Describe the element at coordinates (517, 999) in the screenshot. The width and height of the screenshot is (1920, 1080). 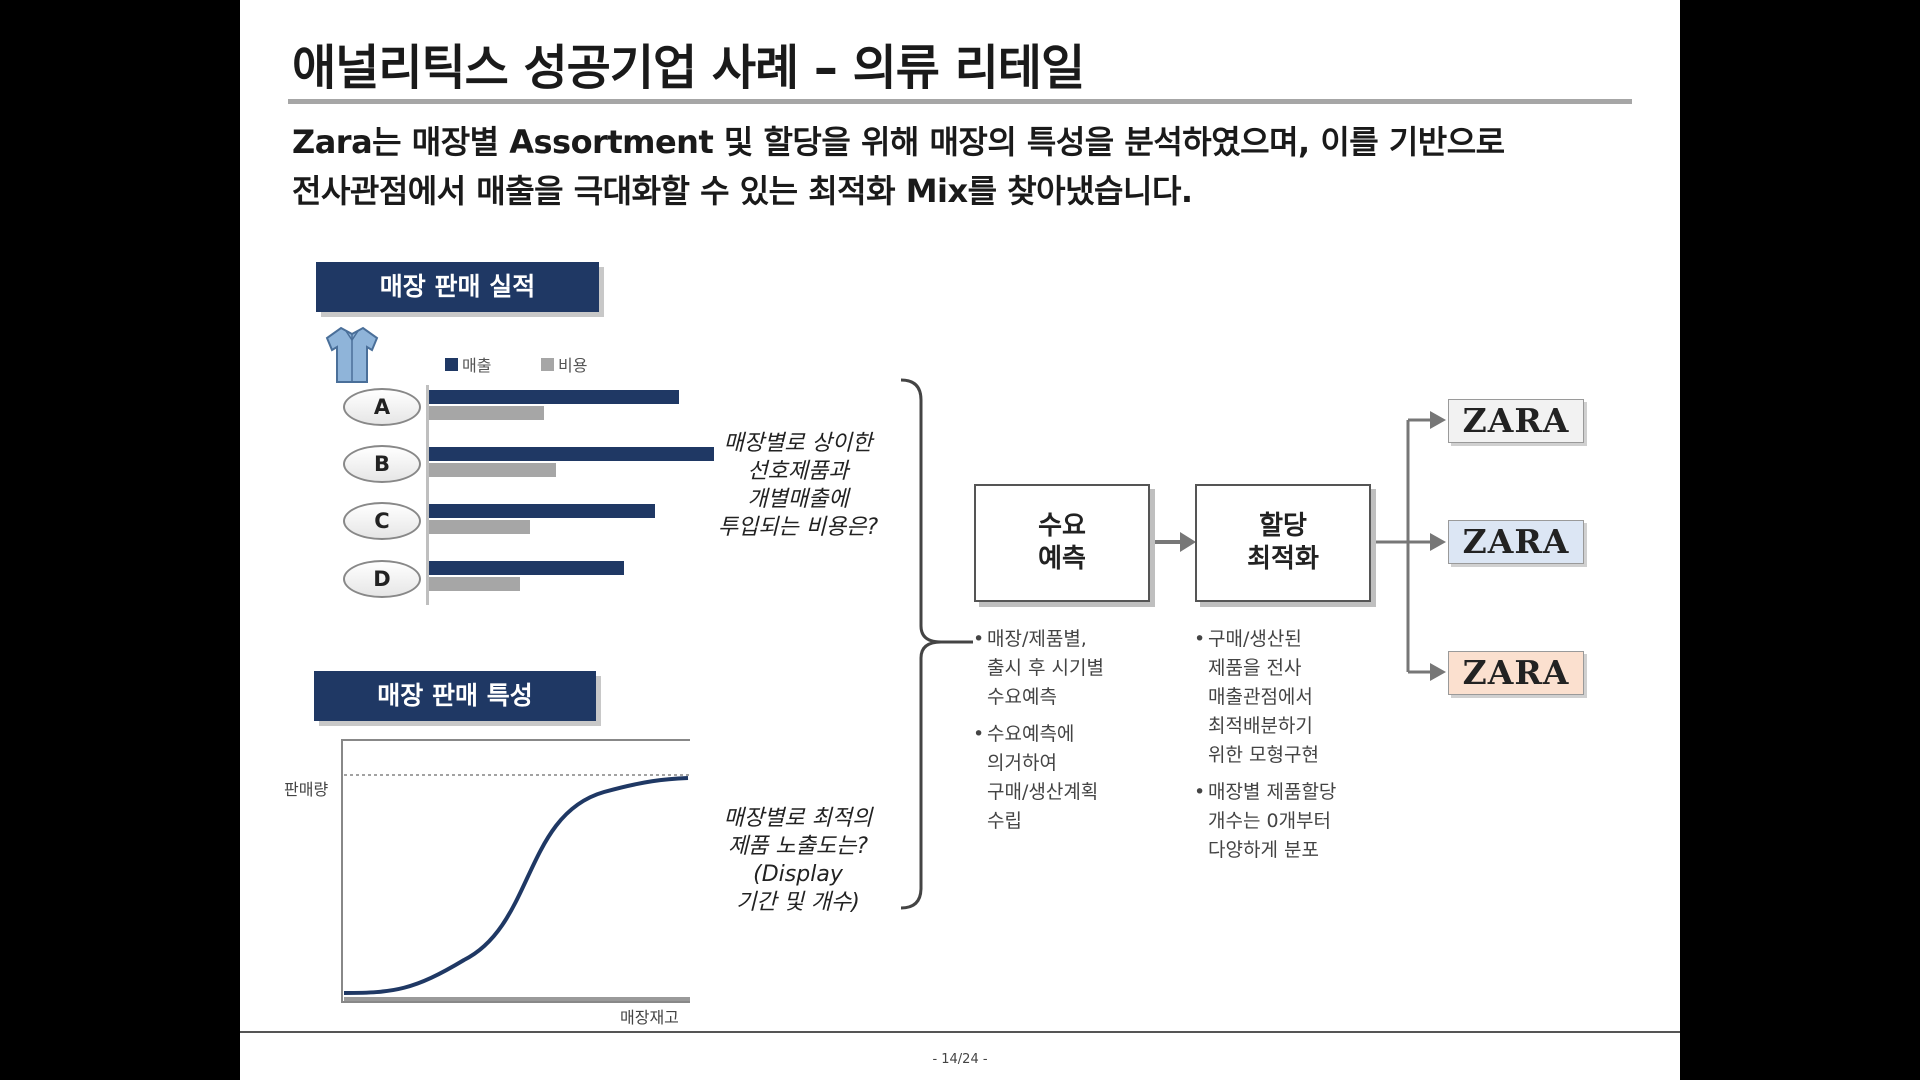
I see `chart-baseline` at that location.